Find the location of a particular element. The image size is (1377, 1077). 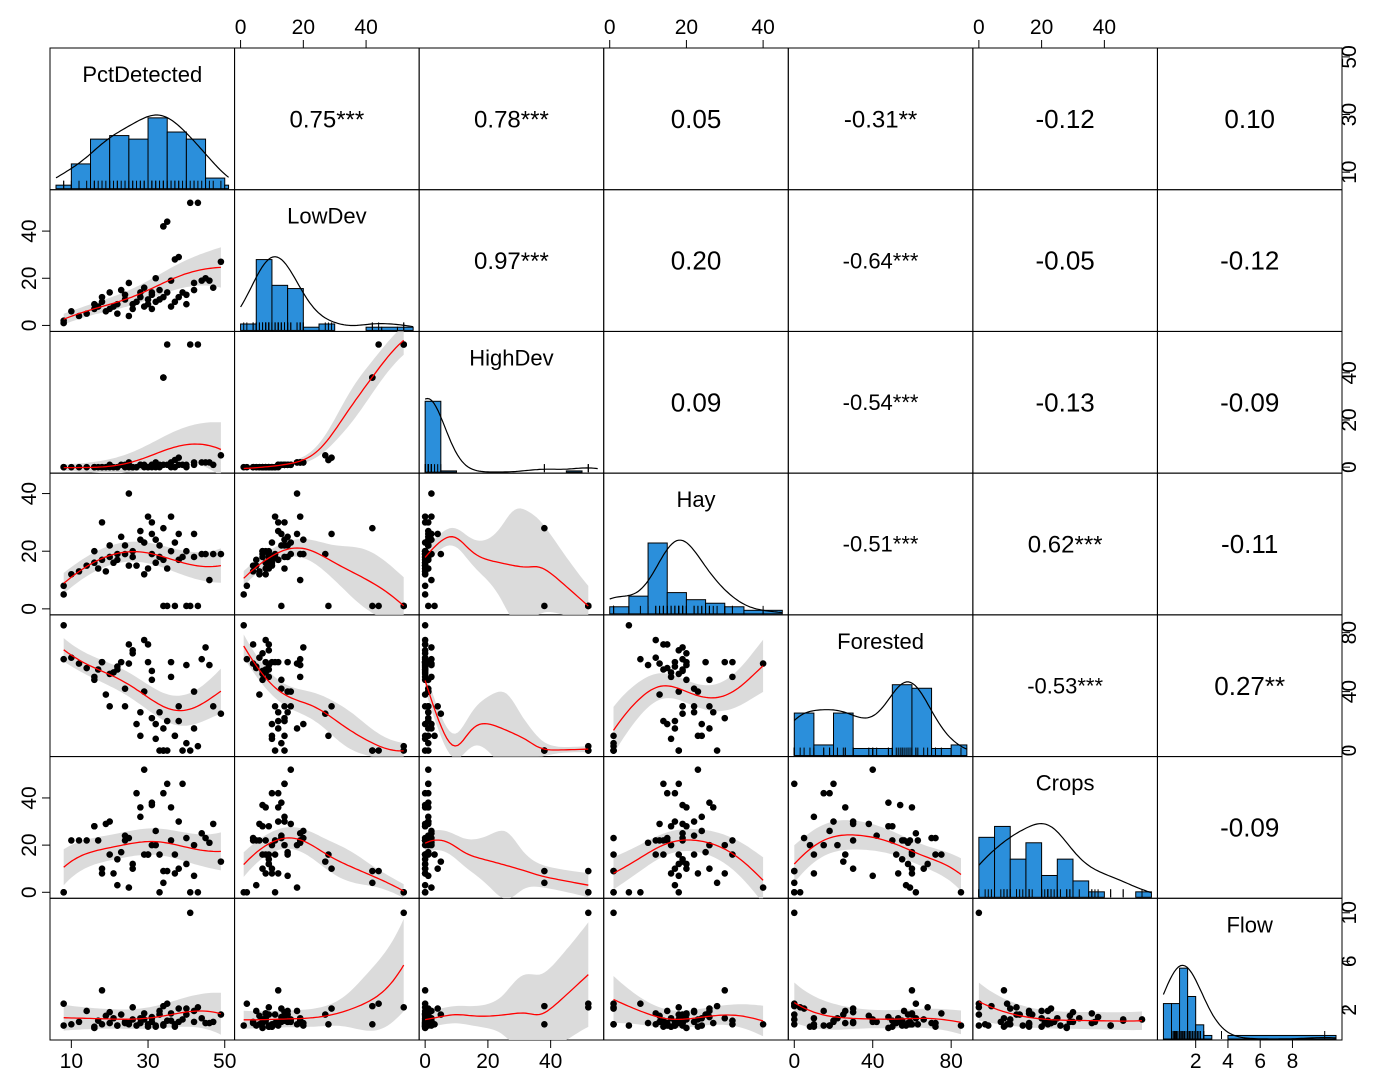

tick-label: 6 is located at coordinates (1349, 961).